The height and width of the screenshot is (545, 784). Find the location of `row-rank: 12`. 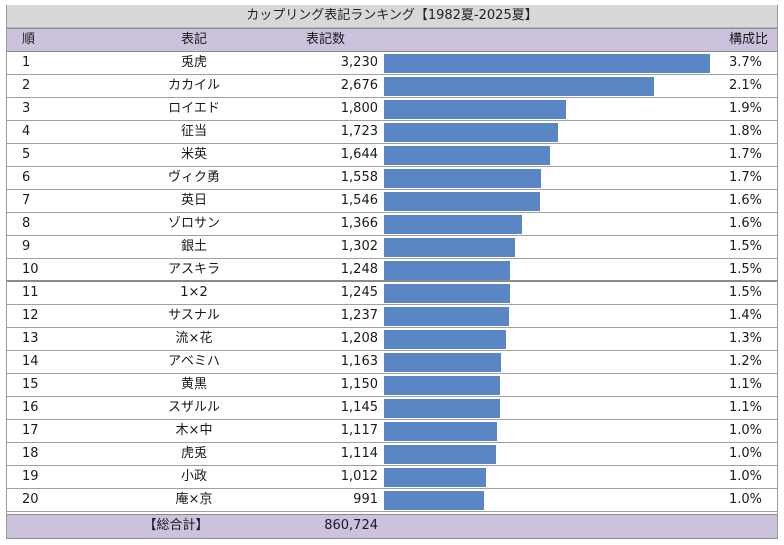

row-rank: 12 is located at coordinates (30, 315).